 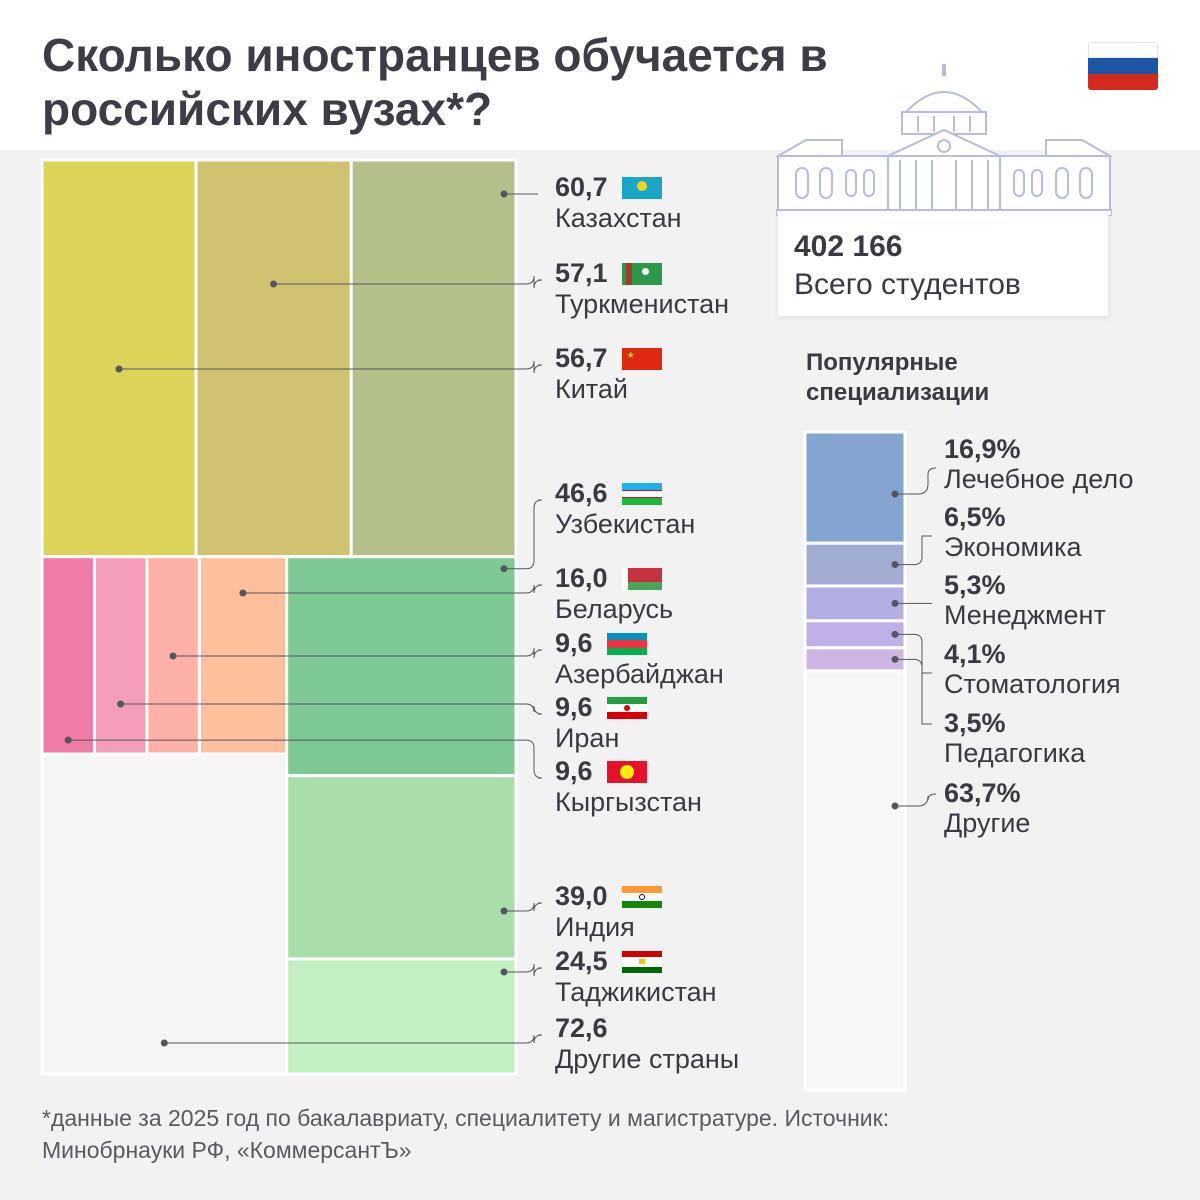 What do you see at coordinates (975, 517) in the screenshot?
I see `spec-value-item-1: 6,5%` at bounding box center [975, 517].